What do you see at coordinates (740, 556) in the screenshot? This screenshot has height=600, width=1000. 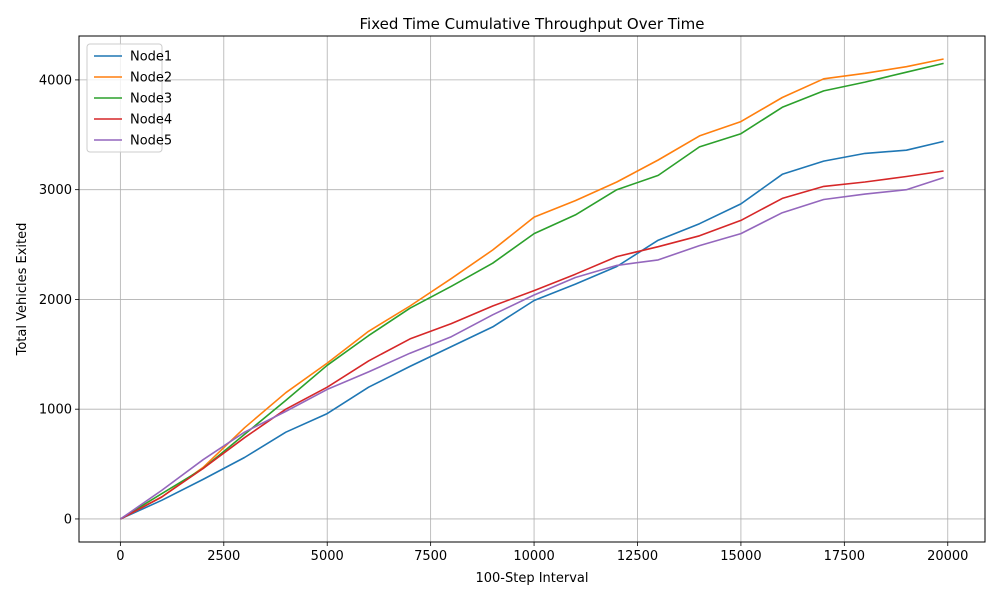 I see `x-tick-label: 15000` at bounding box center [740, 556].